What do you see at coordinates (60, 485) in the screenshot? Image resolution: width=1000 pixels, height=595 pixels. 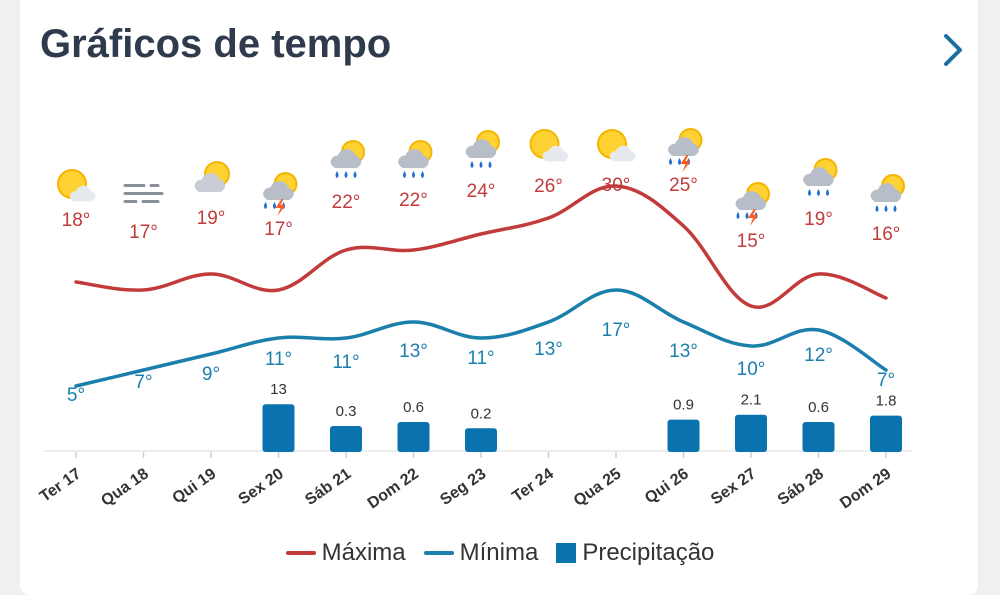 I see `x-tick-label: Ter 17` at bounding box center [60, 485].